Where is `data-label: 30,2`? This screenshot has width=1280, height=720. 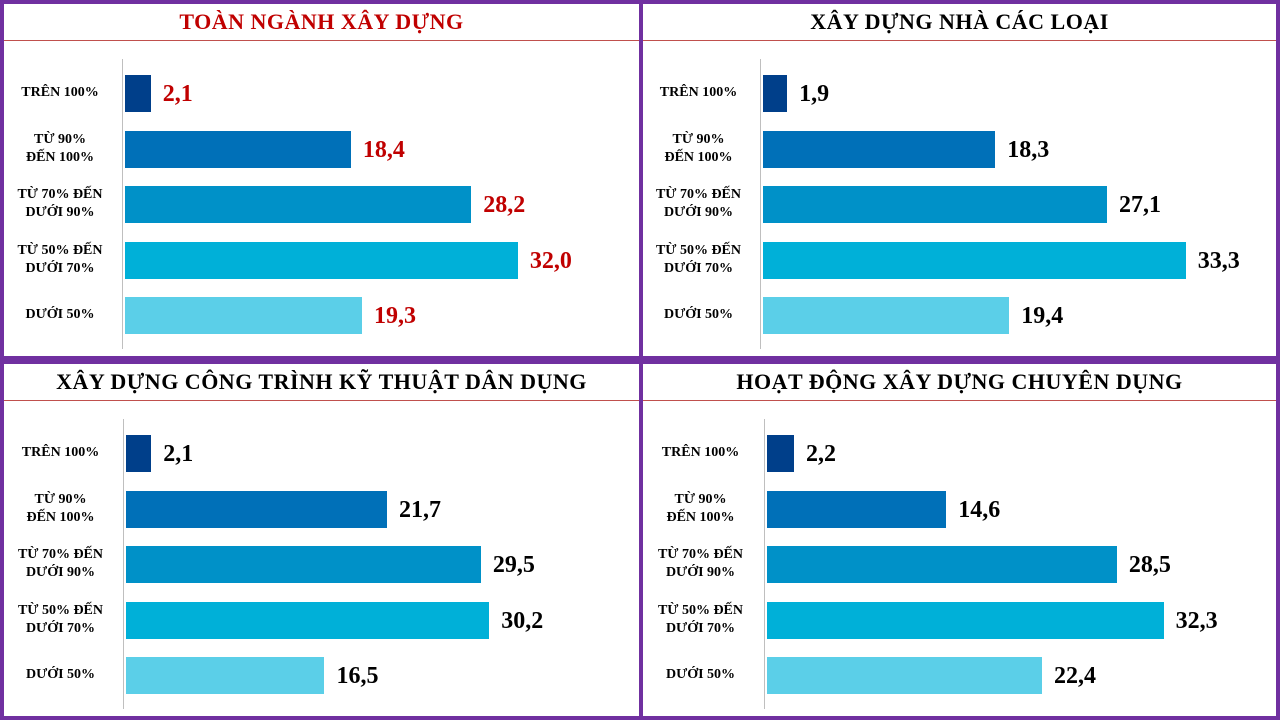
data-label: 30,2 is located at coordinates (522, 621).